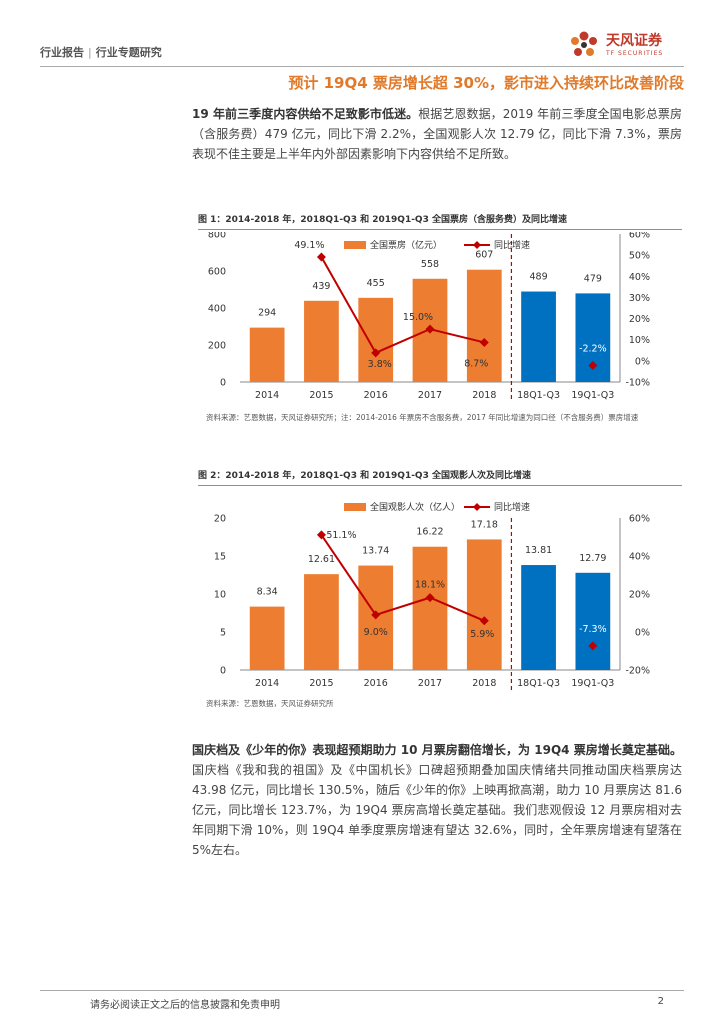 This screenshot has height=1024, width=724. I want to click on legend-bar-label: 全国票房（亿元）, so click(406, 245).